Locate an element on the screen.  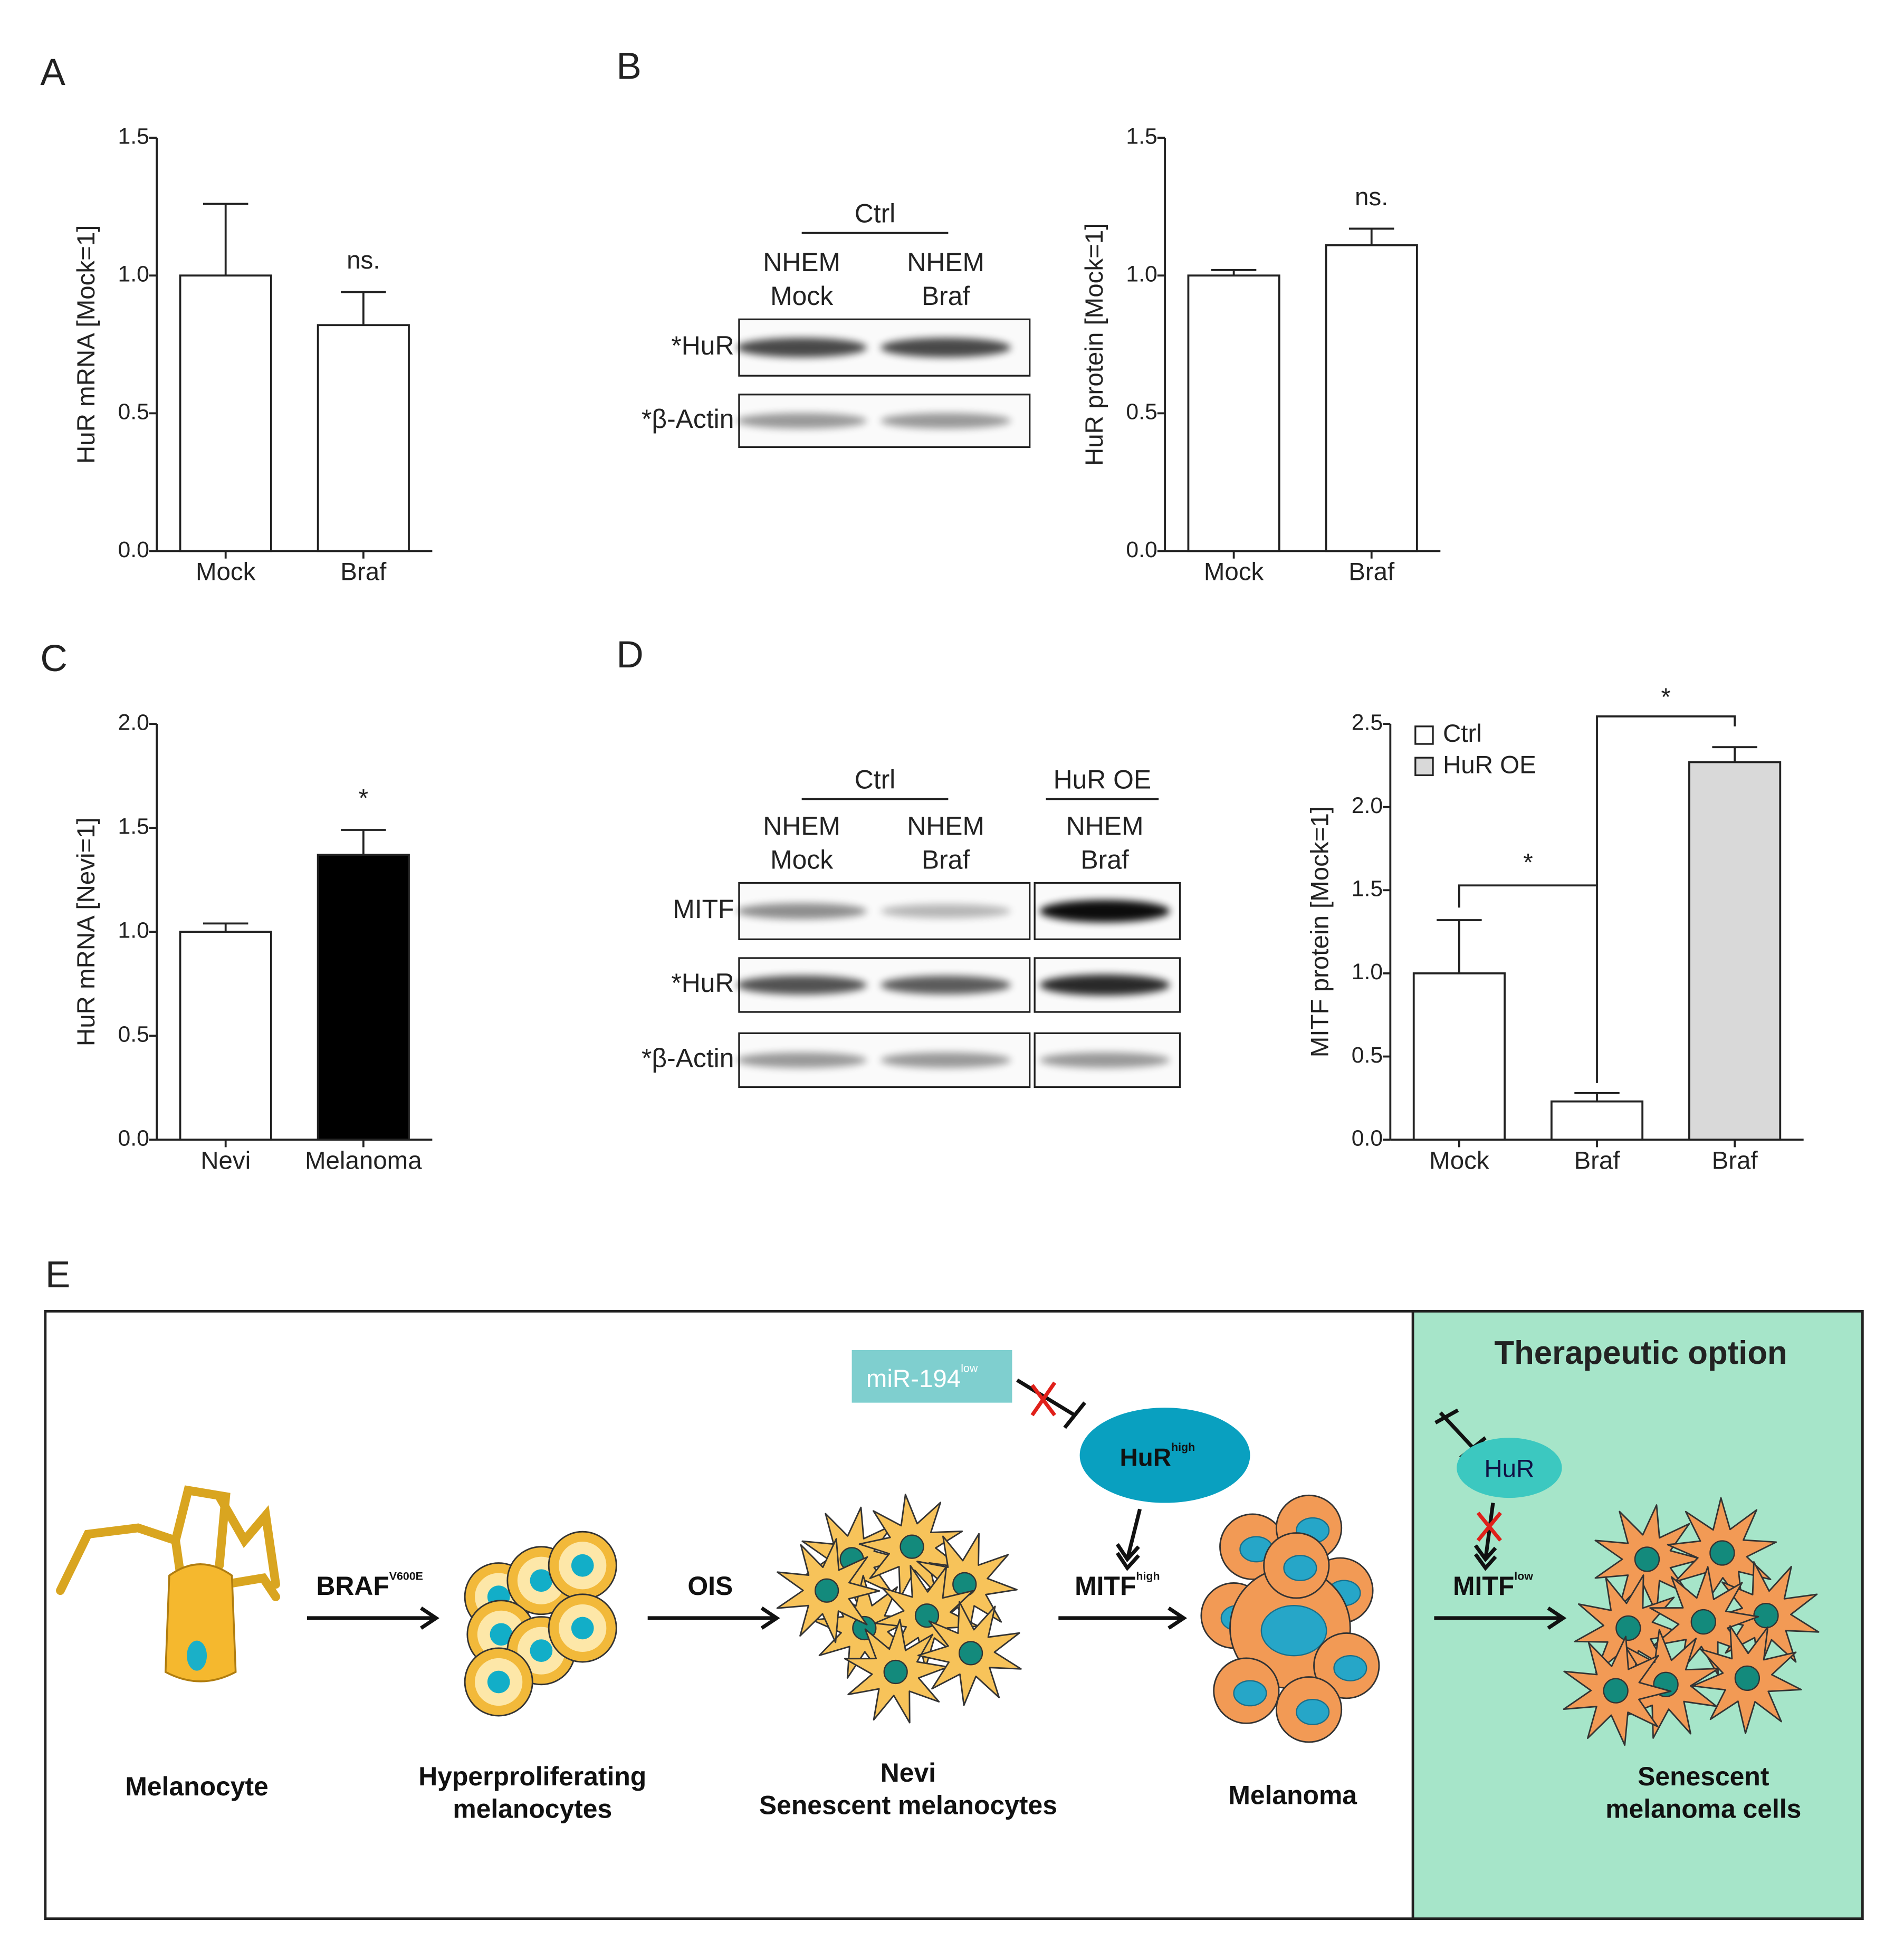
row-label: *HuR is located at coordinates (702, 983).